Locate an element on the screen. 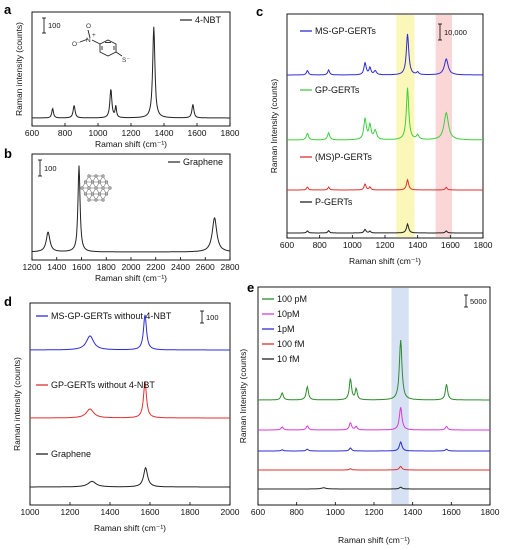 The image size is (520, 550). x-tick-label-b-6: 2400 is located at coordinates (180, 267).